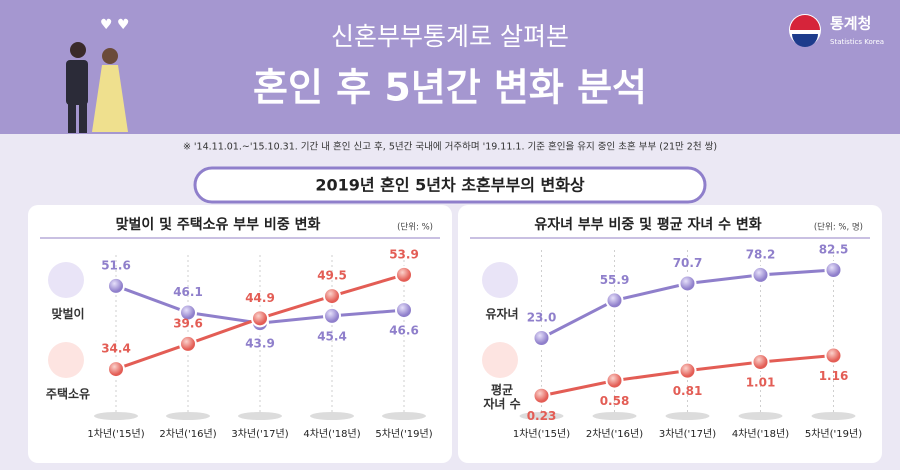  What do you see at coordinates (615, 401) in the screenshot?
I see `data-label: 0.58` at bounding box center [615, 401].